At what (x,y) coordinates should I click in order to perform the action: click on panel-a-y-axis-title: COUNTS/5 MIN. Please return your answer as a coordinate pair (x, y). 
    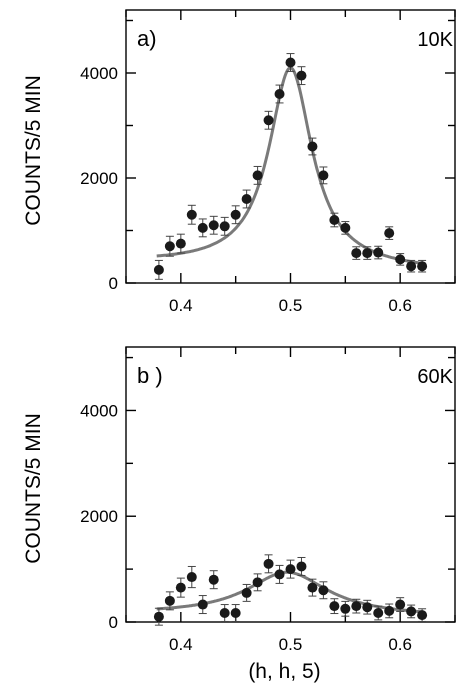
    Looking at the image, I should click on (33, 150).